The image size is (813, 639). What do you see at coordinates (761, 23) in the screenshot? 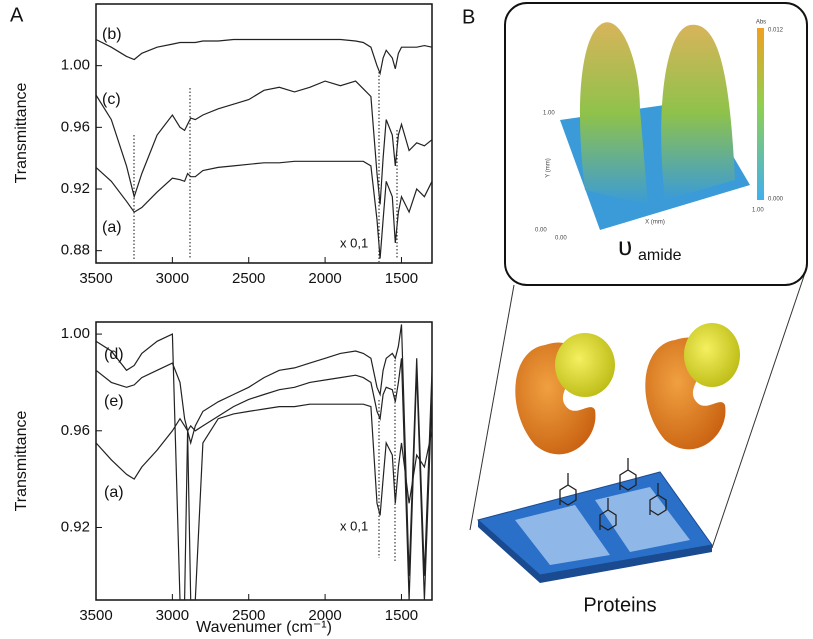
I see `colorbar-title: Abs` at bounding box center [761, 23].